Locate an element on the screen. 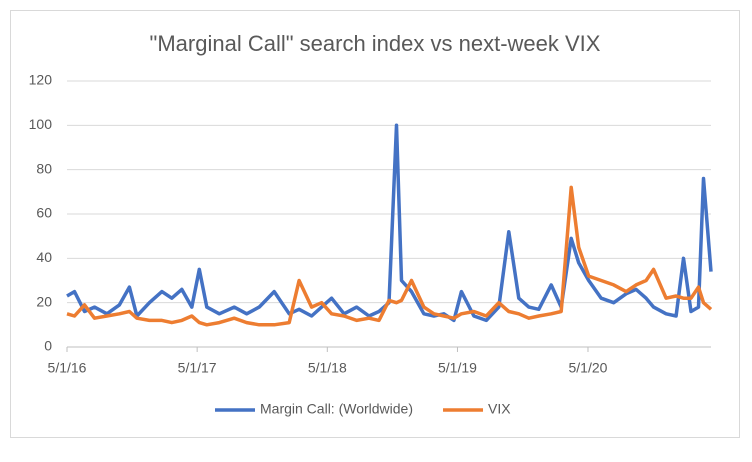  y-tick-label: 0 is located at coordinates (48, 346).